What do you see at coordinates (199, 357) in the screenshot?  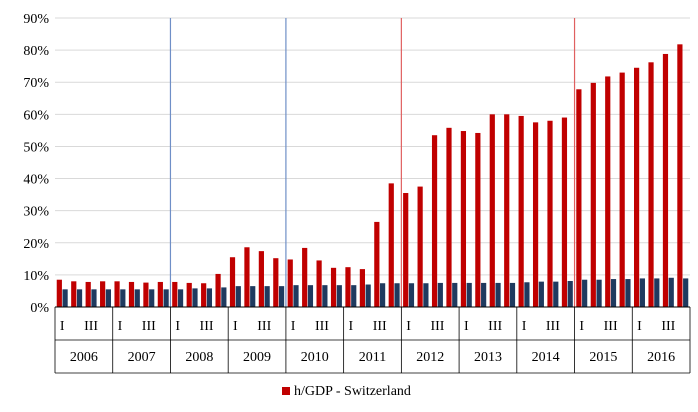 I see `year-label: 2008` at bounding box center [199, 357].